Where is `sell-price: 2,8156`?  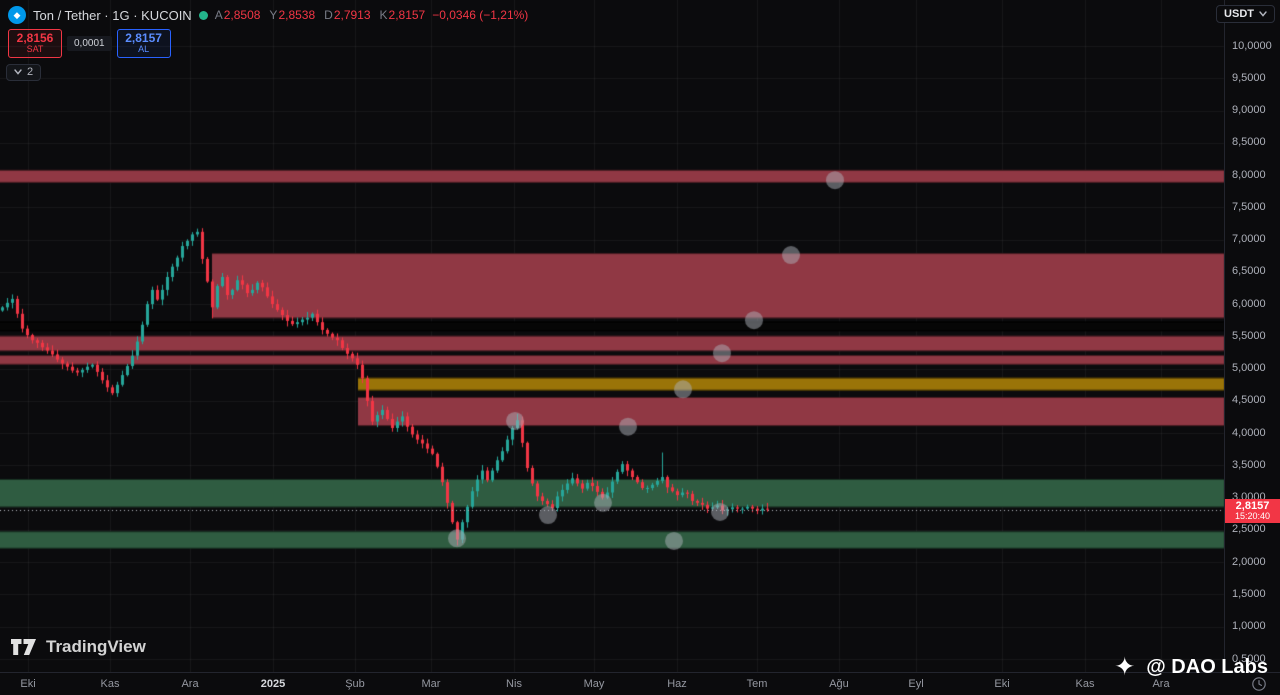 sell-price: 2,8156 is located at coordinates (35, 38).